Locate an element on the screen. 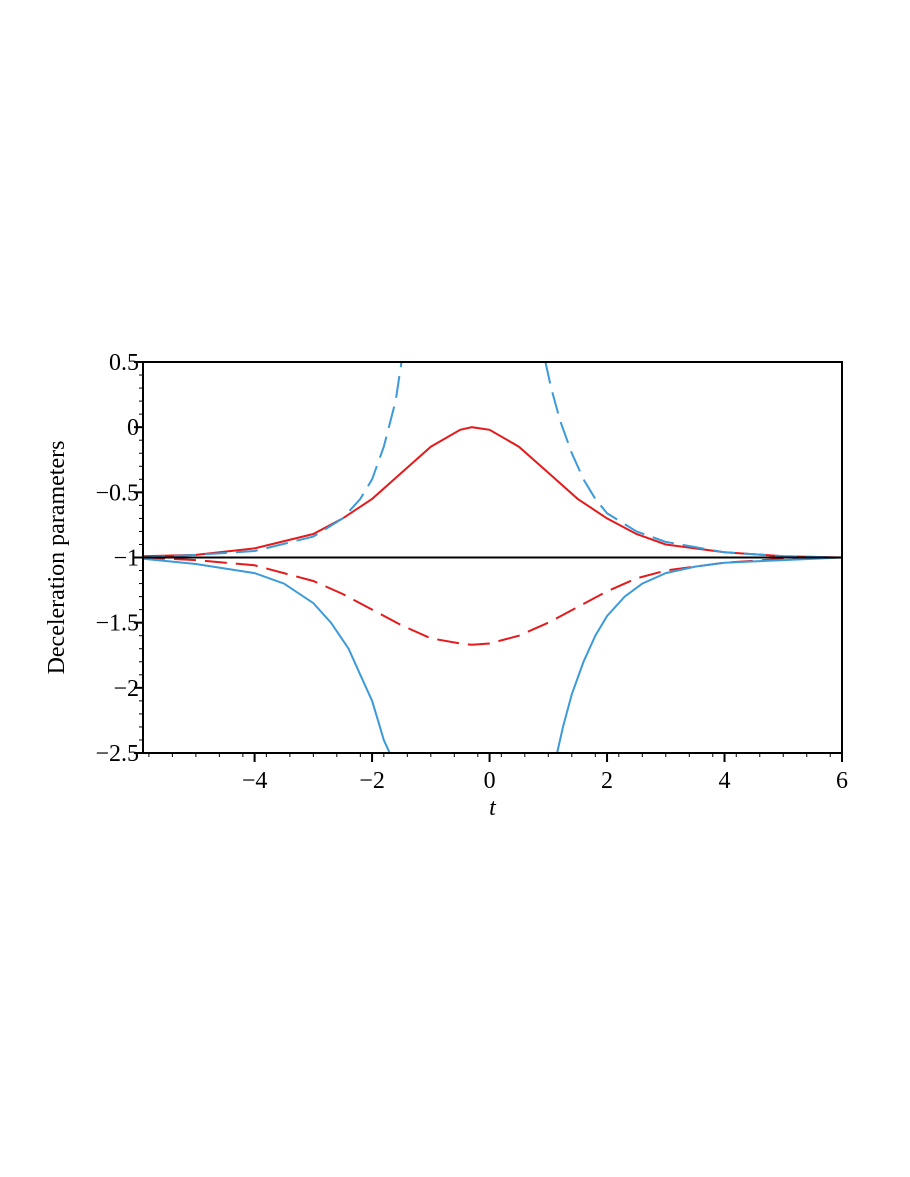 The image size is (910, 1177). y-tick-label: 0 is located at coordinates (133, 428).